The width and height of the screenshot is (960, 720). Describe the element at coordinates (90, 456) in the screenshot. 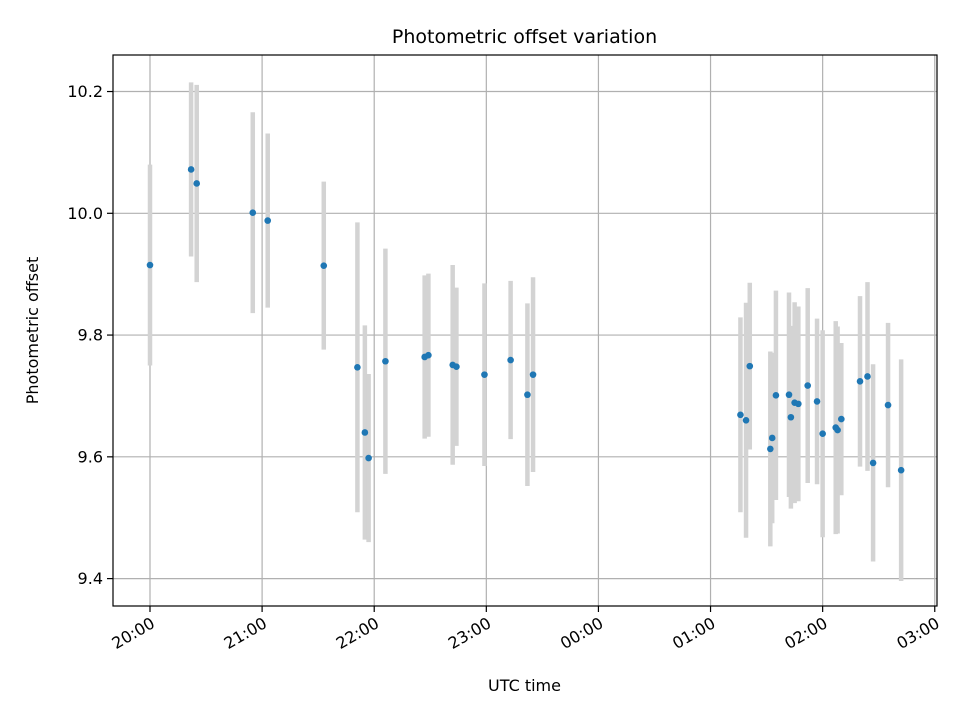

I see `y-tick-label: 9.6` at that location.